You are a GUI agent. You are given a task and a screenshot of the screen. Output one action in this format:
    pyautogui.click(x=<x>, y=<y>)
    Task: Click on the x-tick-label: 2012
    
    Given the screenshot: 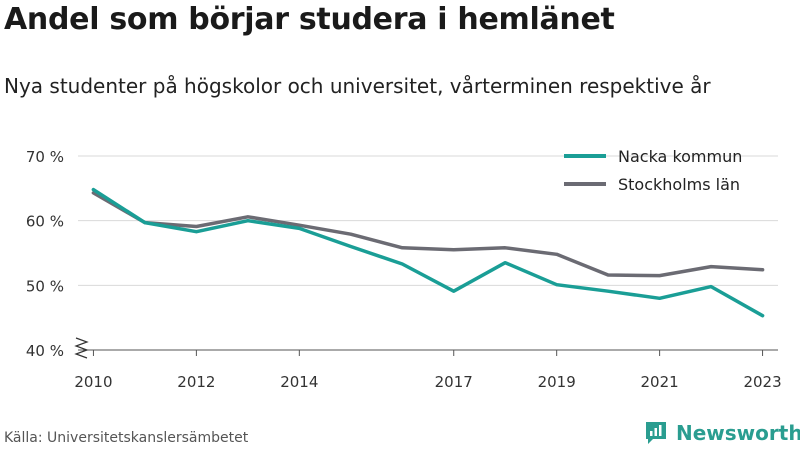 What is the action you would take?
    pyautogui.click(x=196, y=382)
    